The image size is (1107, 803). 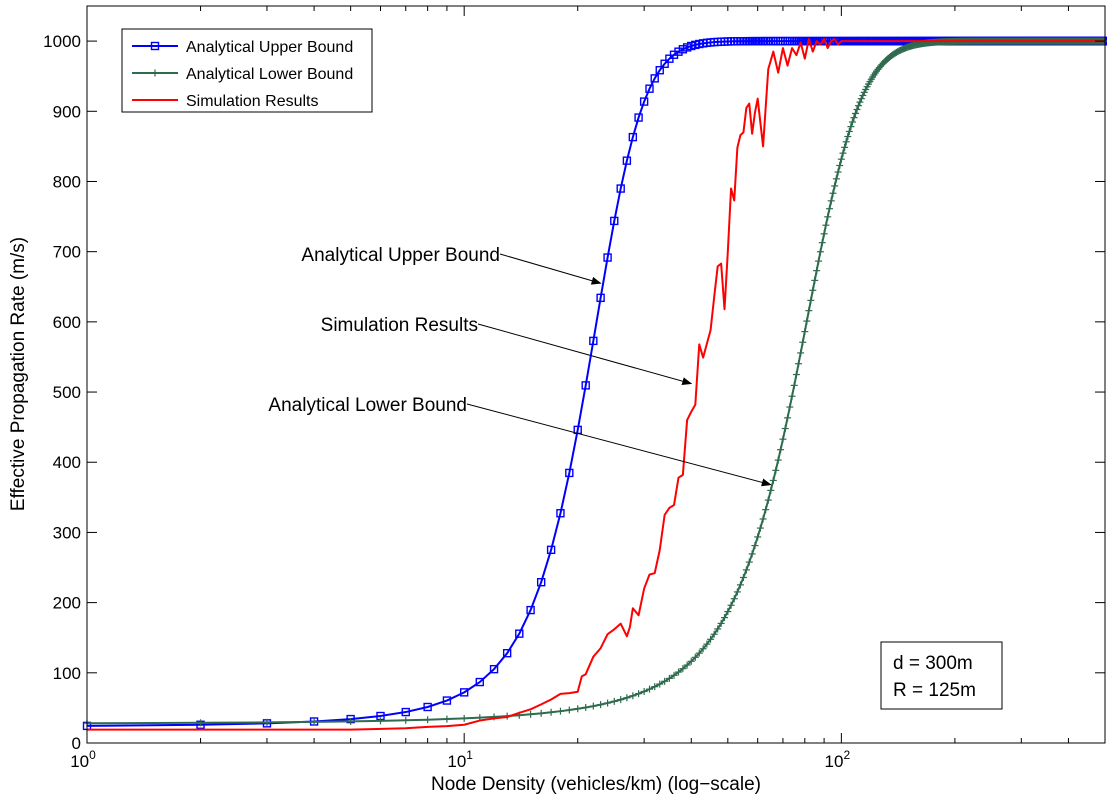 What do you see at coordinates (933, 663) in the screenshot?
I see `parameter-d: d = 300m` at bounding box center [933, 663].